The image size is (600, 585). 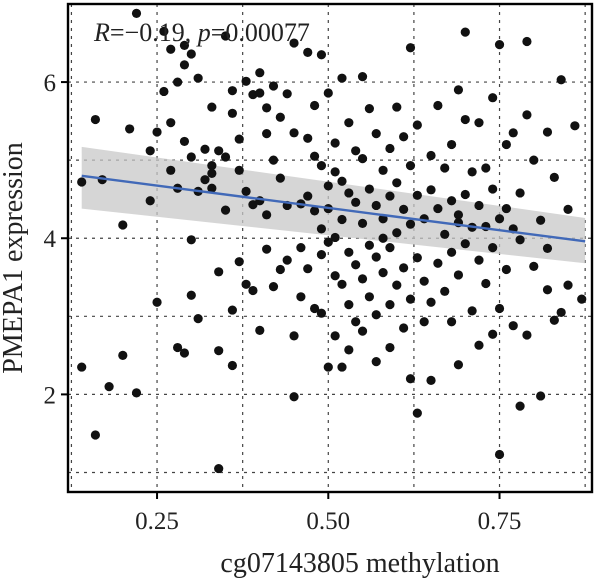 I want to click on fit-line-group, so click(x=333, y=208).